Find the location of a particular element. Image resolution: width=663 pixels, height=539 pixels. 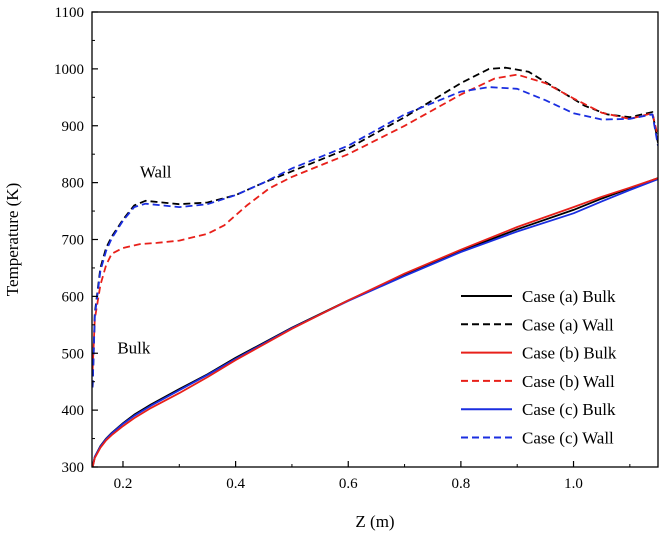

y-tick-label: 1100 is located at coordinates (69, 13).